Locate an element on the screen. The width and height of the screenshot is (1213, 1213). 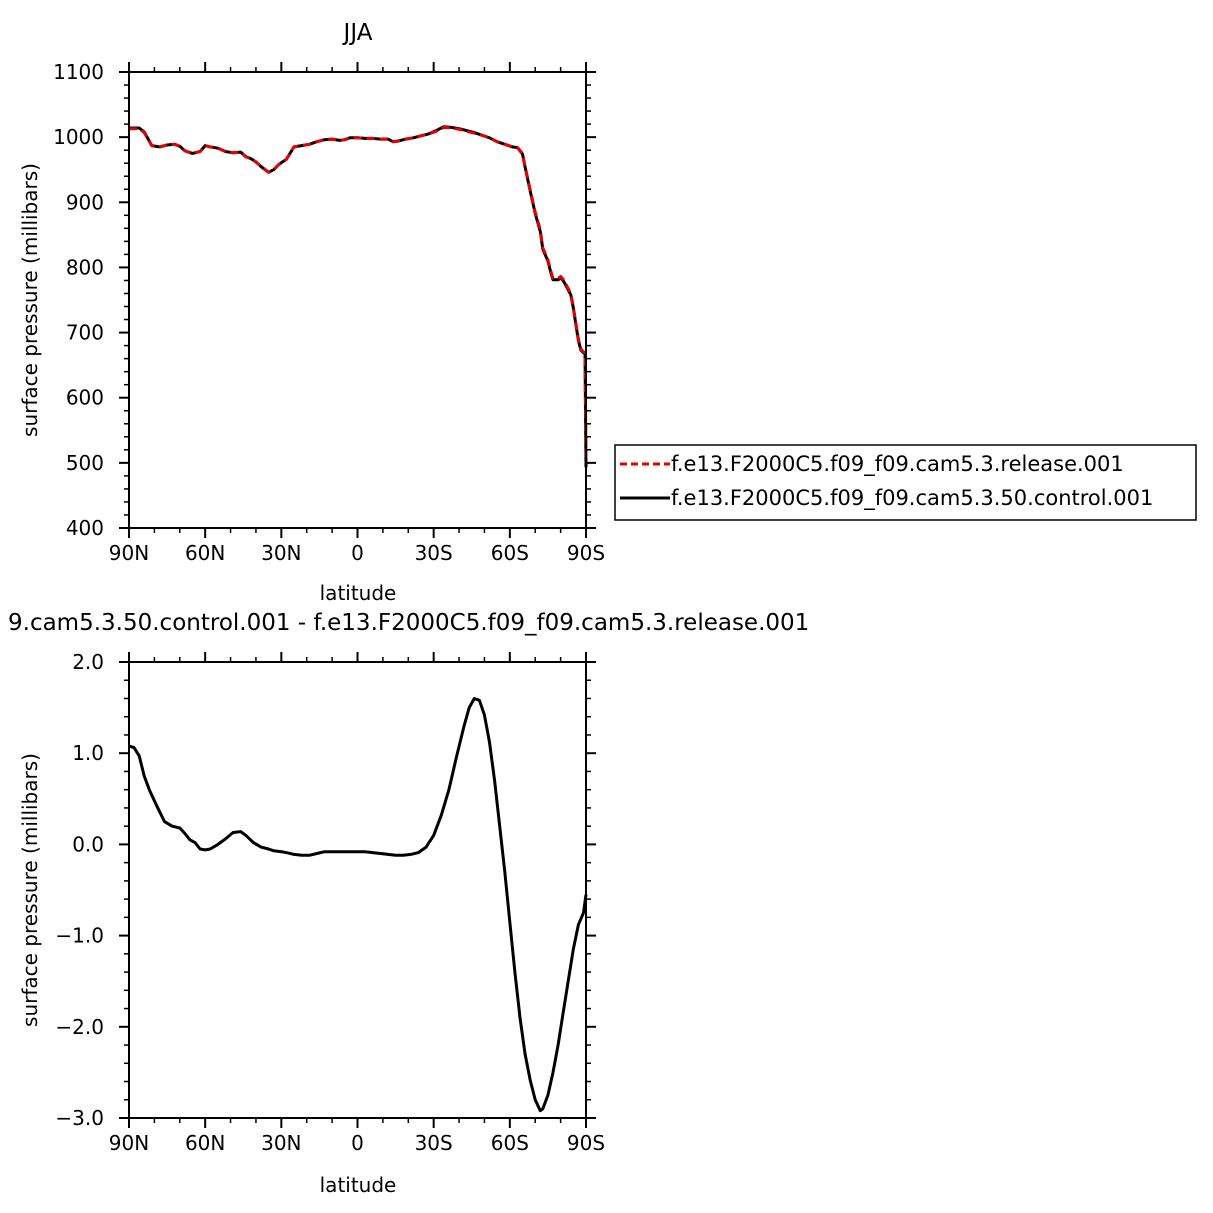
bottom-y-tick-label: 2.0 is located at coordinates (88, 662).